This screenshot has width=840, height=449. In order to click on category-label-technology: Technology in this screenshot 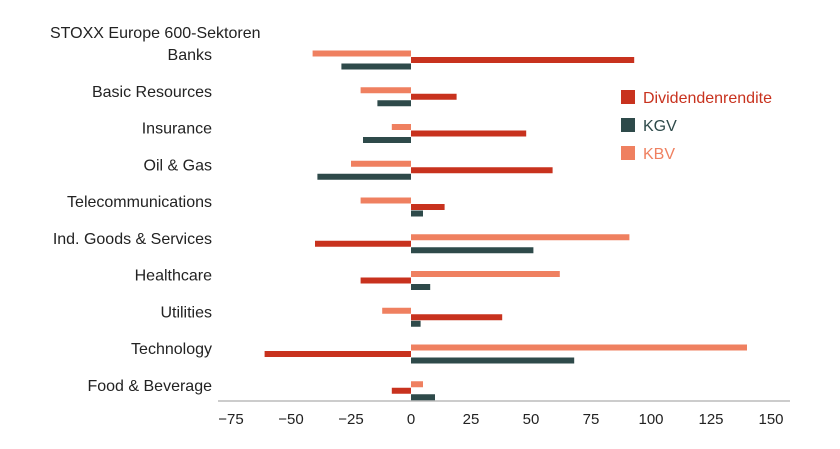, I will do `click(171, 349)`.